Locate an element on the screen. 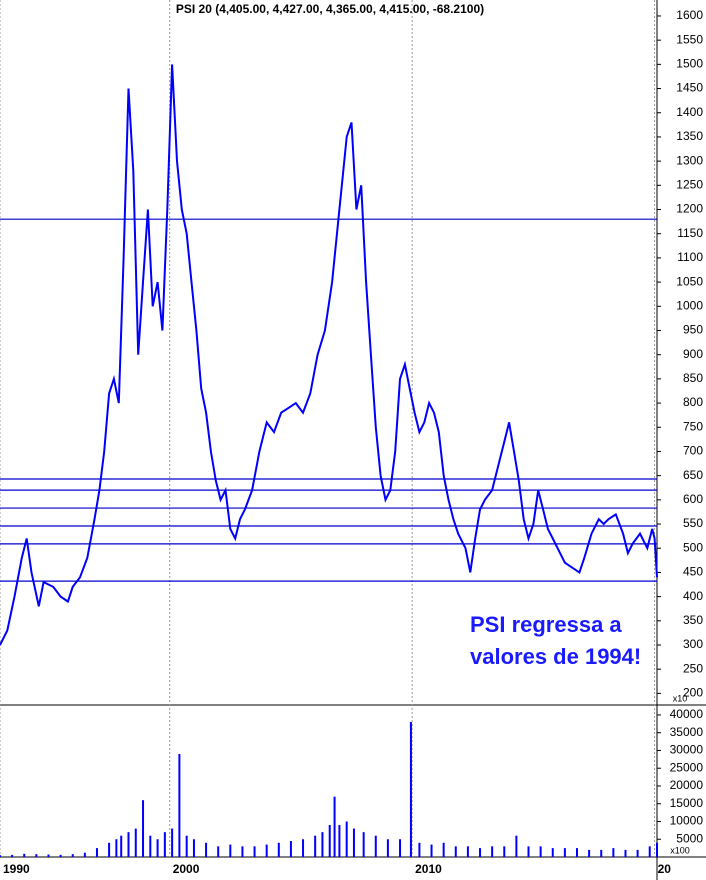 The width and height of the screenshot is (706, 880). x-tick-label: 1990 is located at coordinates (16, 869).